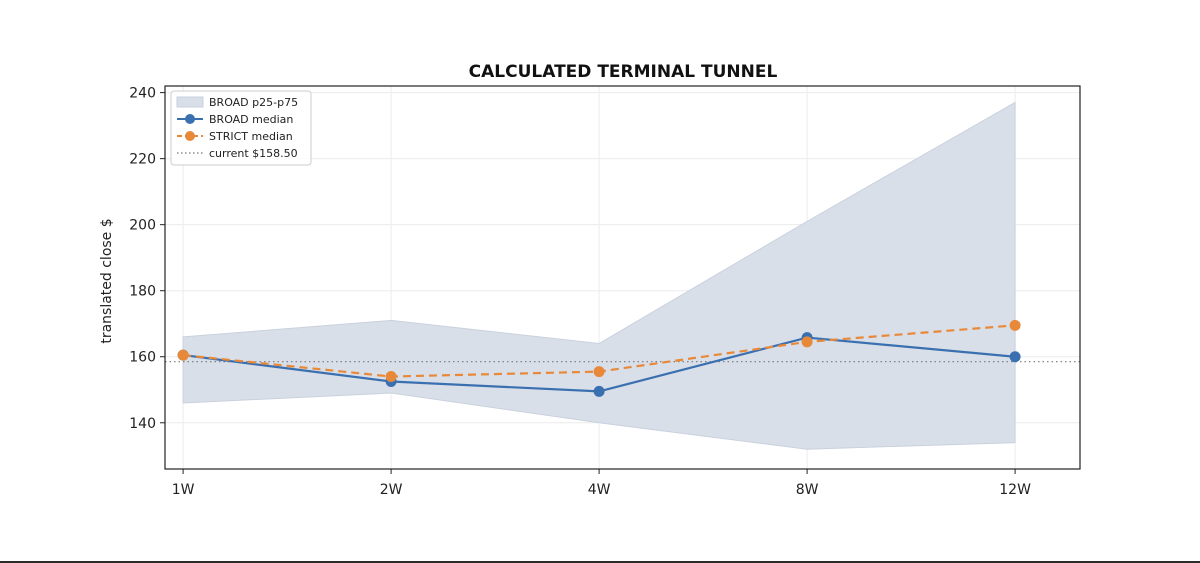 This screenshot has height=563, width=1200. I want to click on legend-label: STRICT median, so click(251, 136).